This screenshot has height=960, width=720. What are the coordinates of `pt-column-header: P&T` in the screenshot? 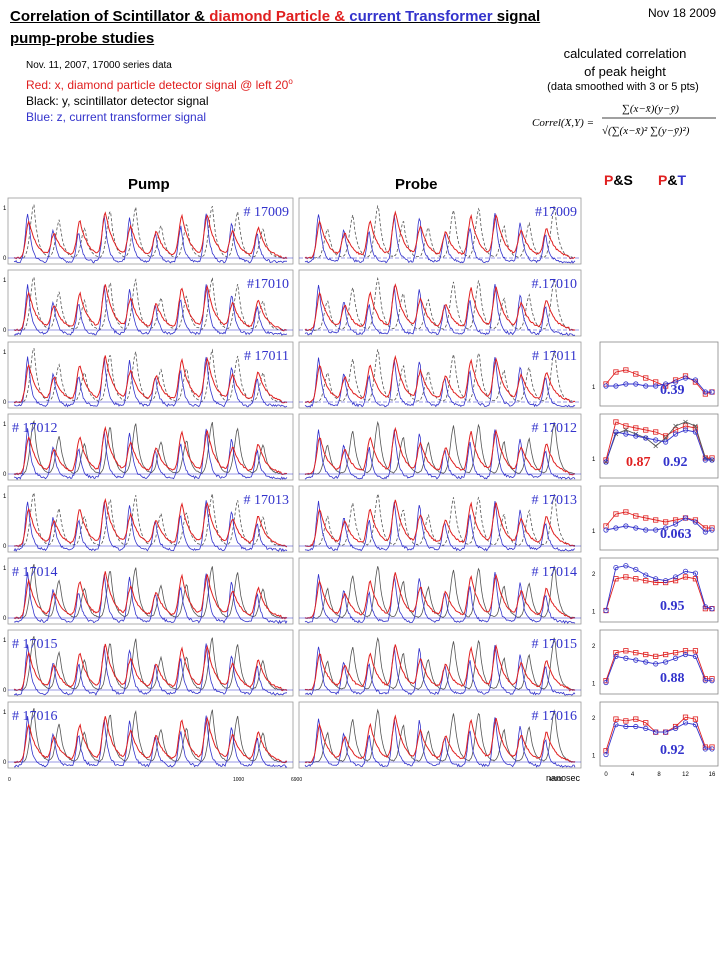 It's located at (672, 180).